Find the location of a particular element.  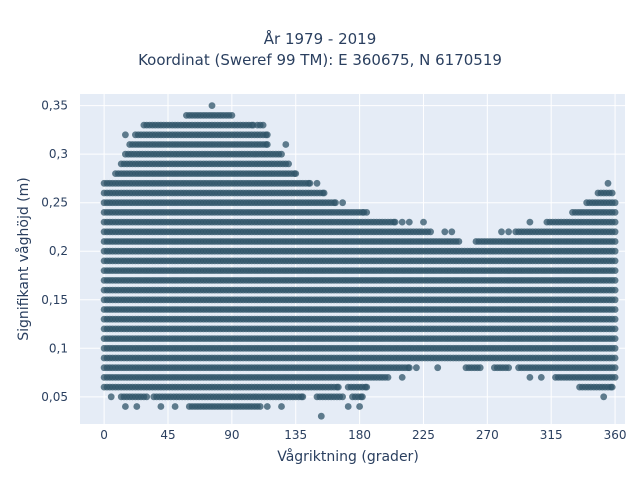

y-axis-title: Signifikant våghöjd (m) is located at coordinates (23, 258).